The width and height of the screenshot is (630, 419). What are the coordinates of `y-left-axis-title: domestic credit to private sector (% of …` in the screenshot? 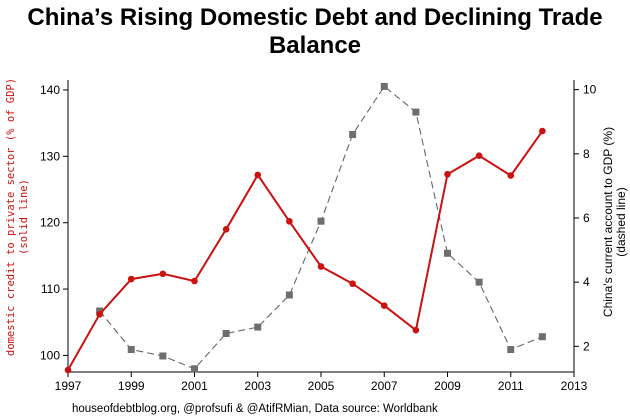 It's located at (11, 217).